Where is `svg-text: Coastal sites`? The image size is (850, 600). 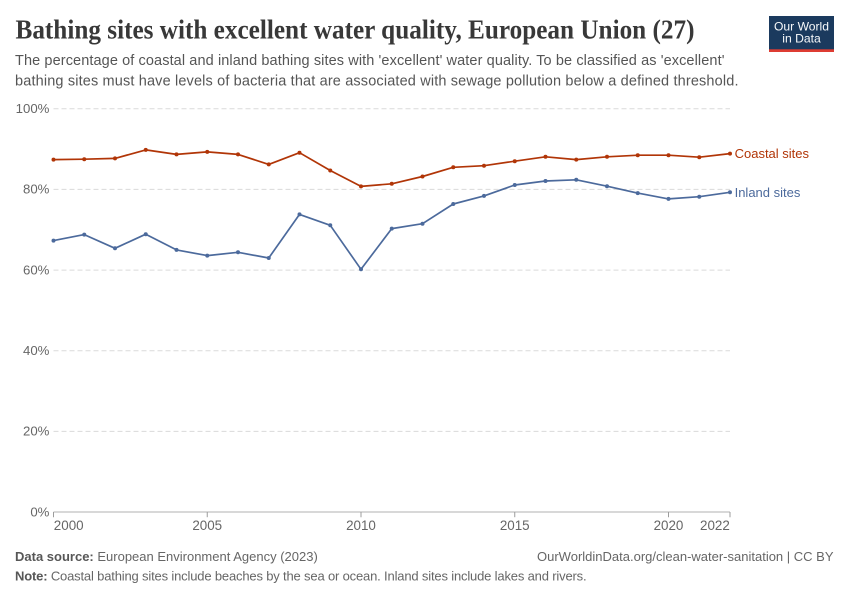 svg-text: Coastal sites is located at coordinates (772, 153).